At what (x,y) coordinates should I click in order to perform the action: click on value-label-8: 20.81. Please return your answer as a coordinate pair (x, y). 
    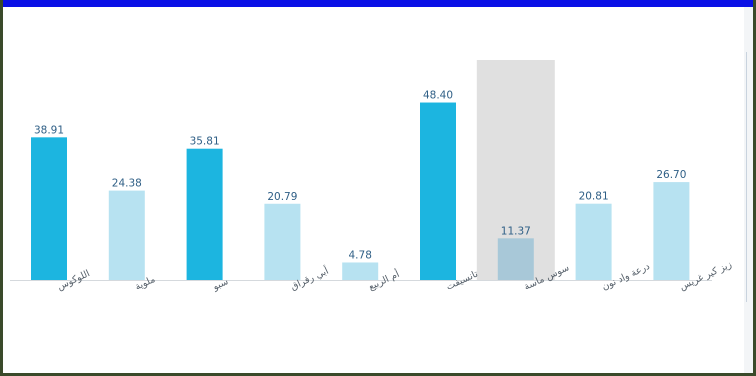
    Looking at the image, I should click on (594, 197).